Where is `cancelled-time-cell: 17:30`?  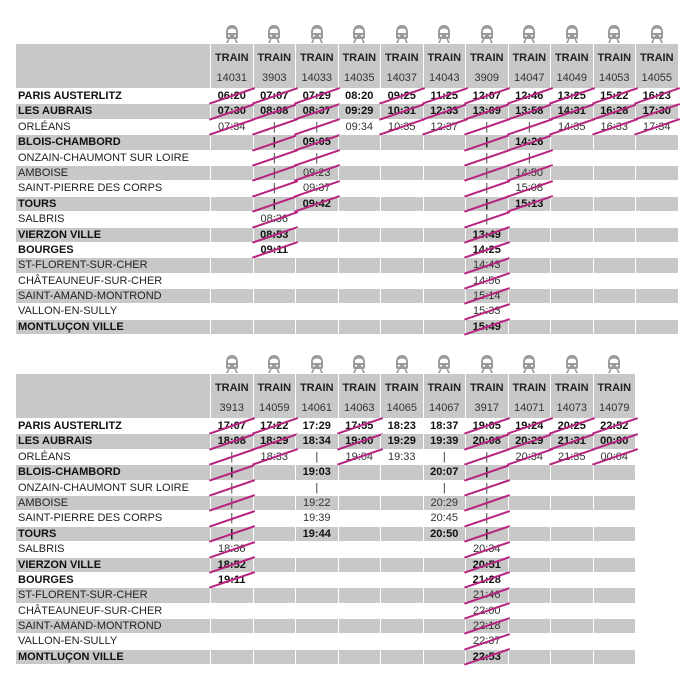 cancelled-time-cell: 17:30 is located at coordinates (657, 111).